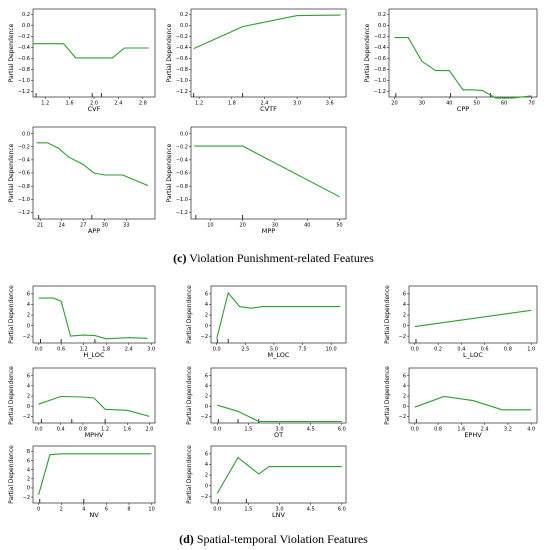 This screenshot has height=550, width=547. What do you see at coordinates (473, 318) in the screenshot?
I see `pd-line-lloc` at bounding box center [473, 318].